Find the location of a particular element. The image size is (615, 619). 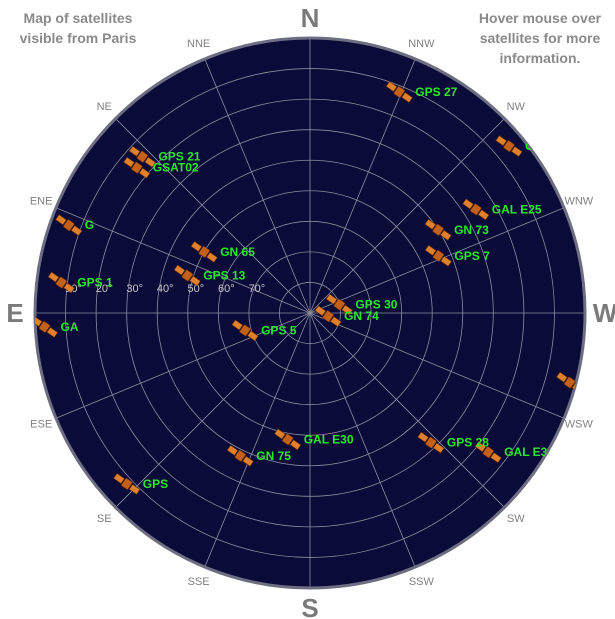

direction-label-nw: NW is located at coordinates (516, 107).